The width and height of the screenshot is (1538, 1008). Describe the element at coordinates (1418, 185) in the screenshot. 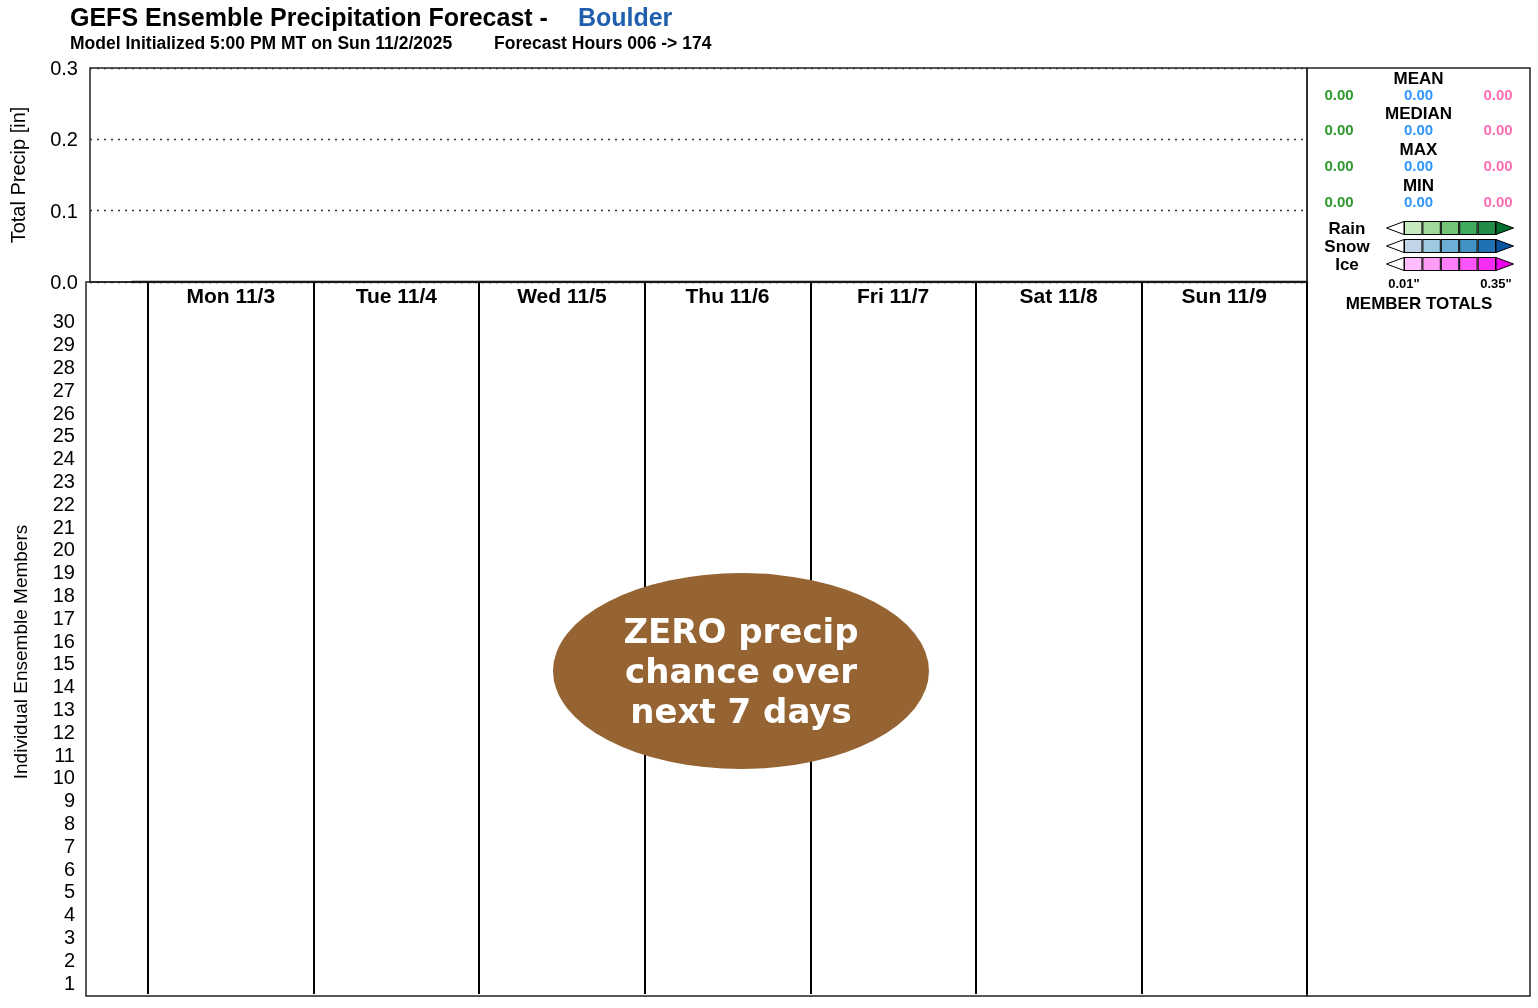

I see `text: MIN` at that location.